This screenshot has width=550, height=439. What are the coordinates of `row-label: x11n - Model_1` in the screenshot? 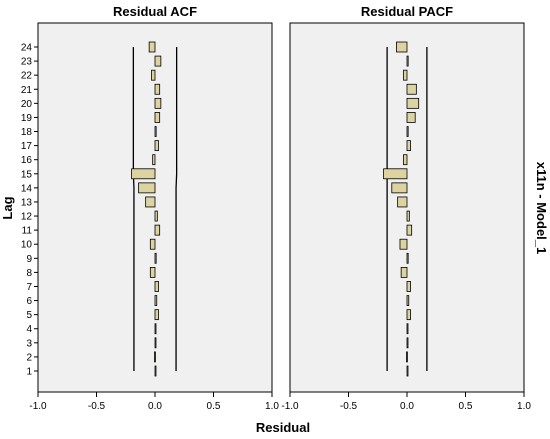 It's located at (541, 208).